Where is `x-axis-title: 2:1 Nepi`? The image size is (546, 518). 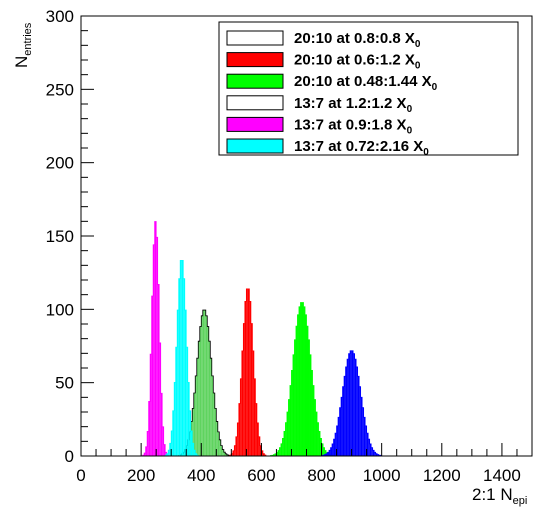
x-axis-title: 2:1 Nepi is located at coordinates (499, 496).